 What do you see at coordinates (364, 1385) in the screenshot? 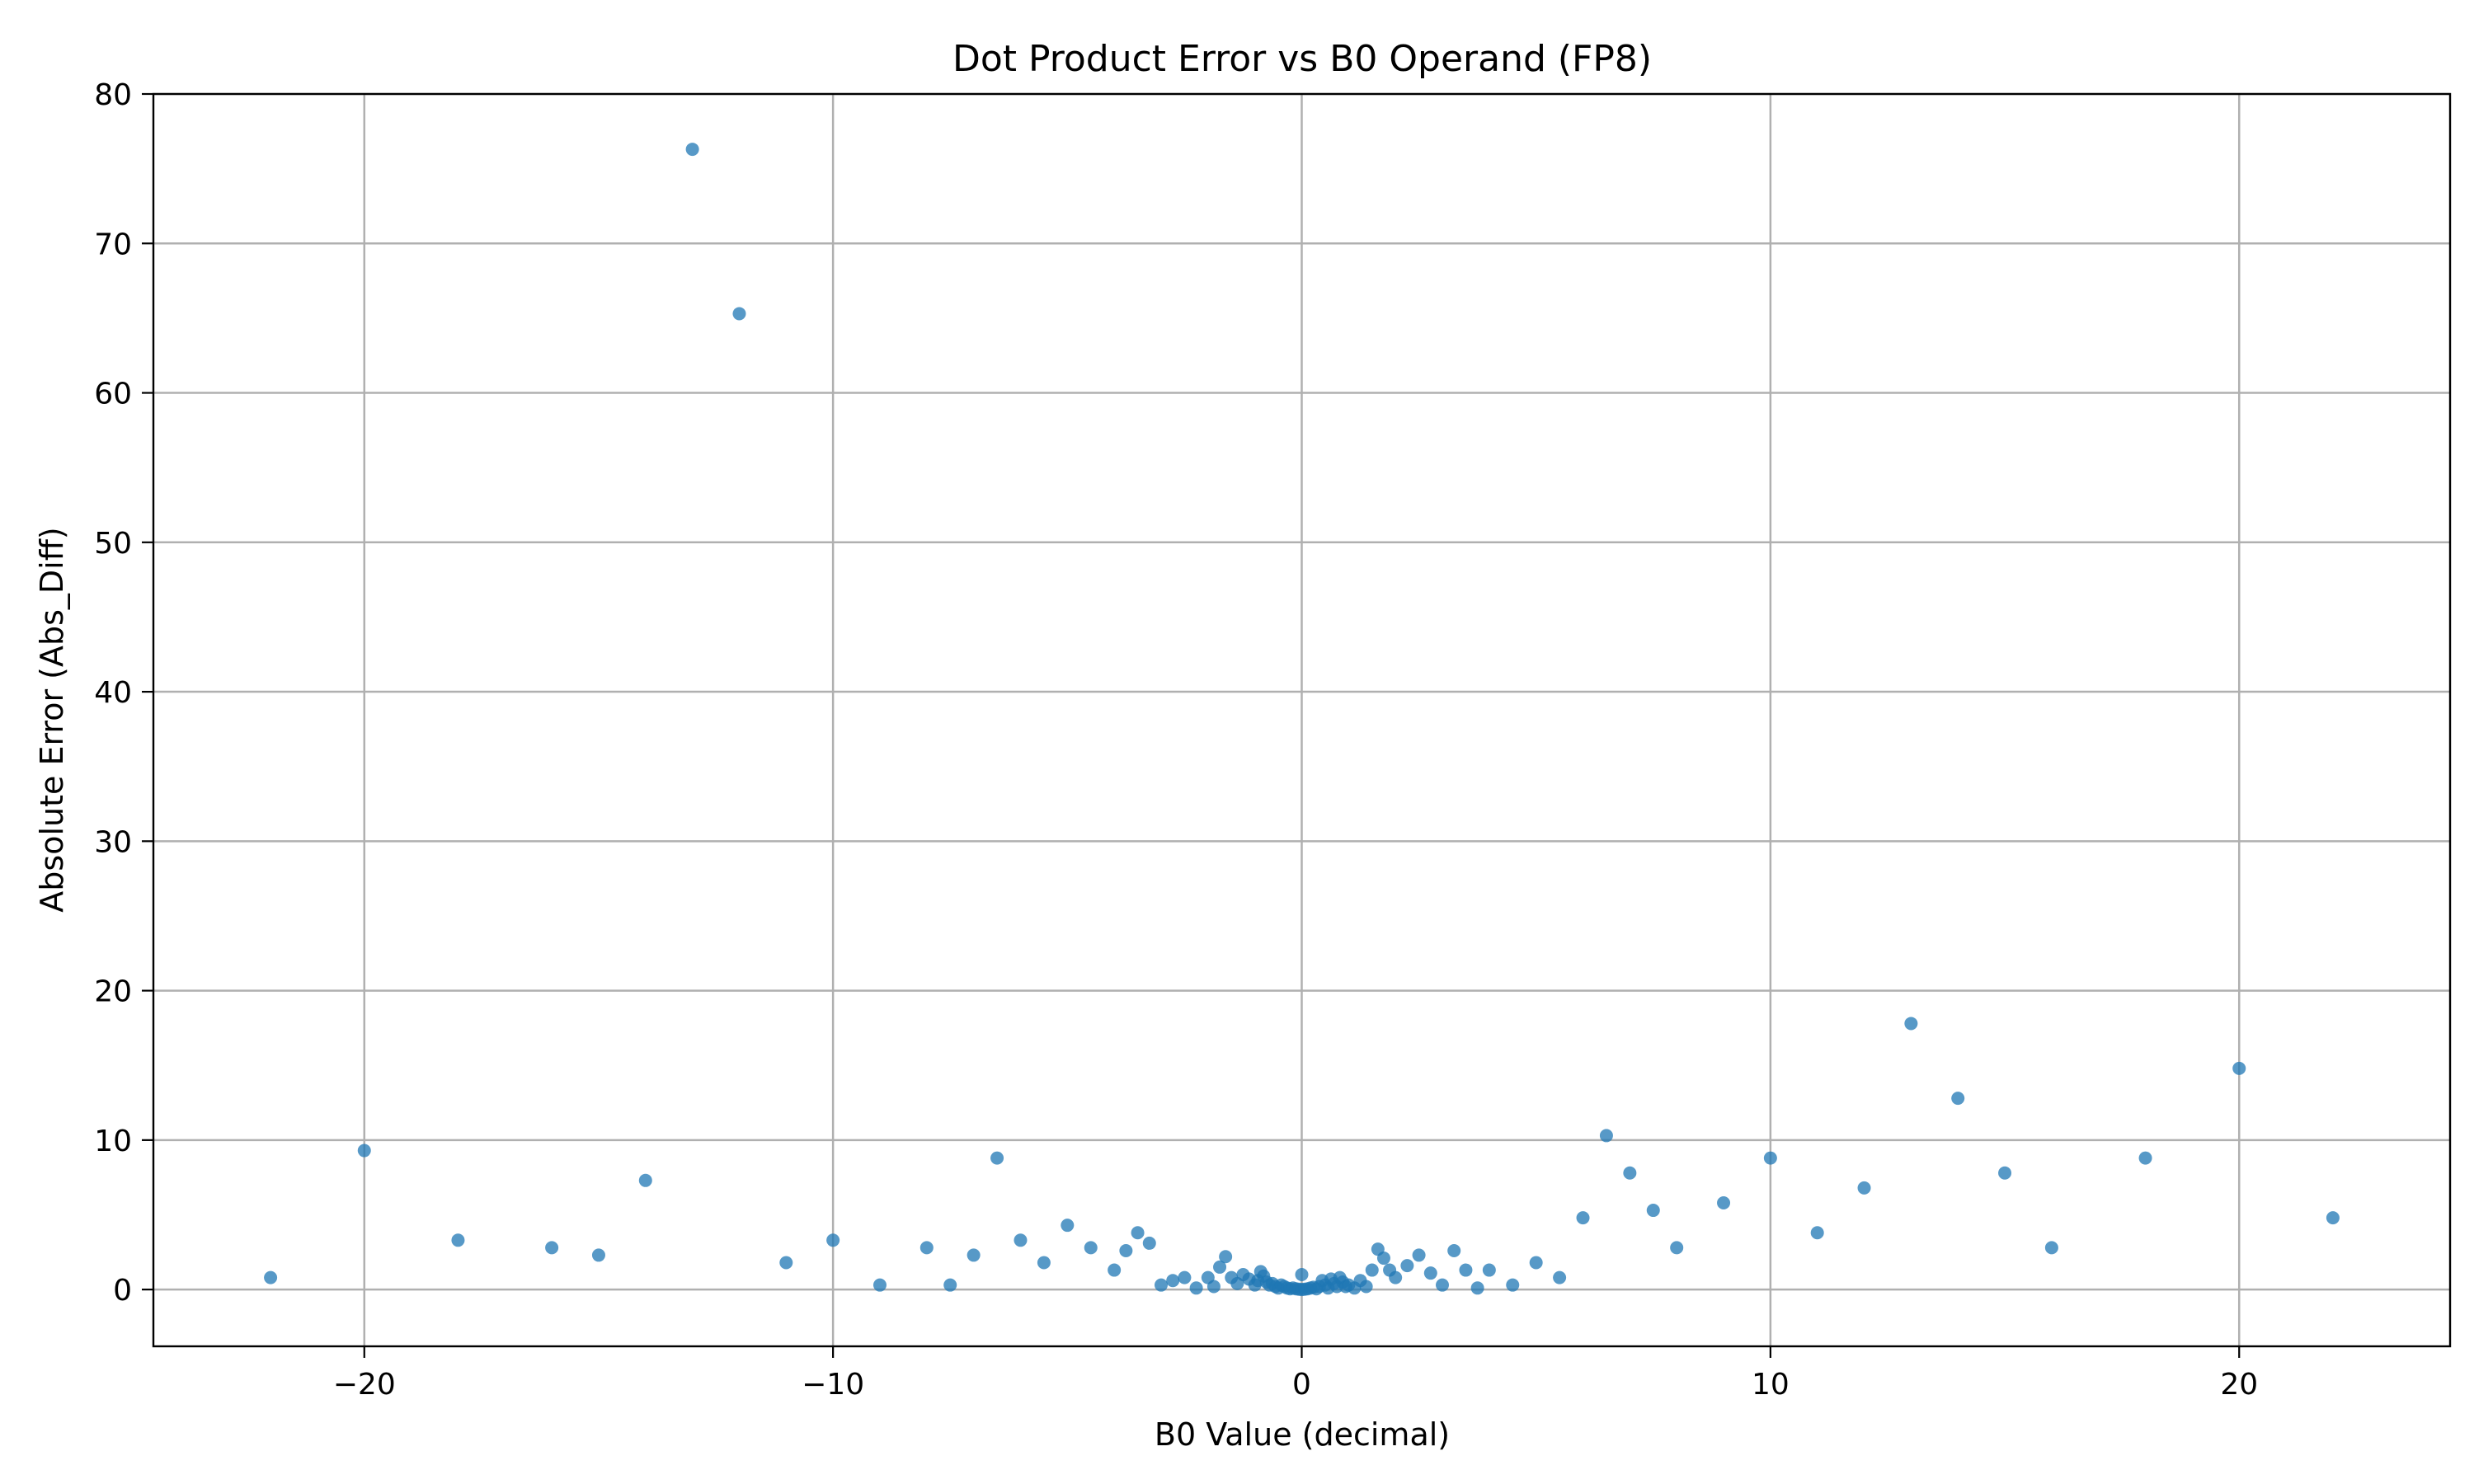
I see `x-tick-label: −20` at bounding box center [364, 1385].